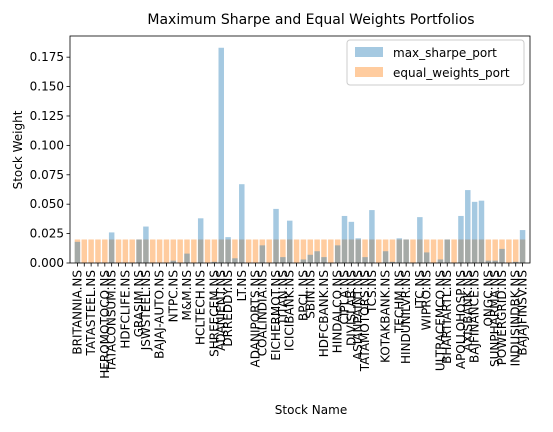 The height and width of the screenshot is (432, 553). What do you see at coordinates (283, 298) in the screenshot?
I see `x-tick-label: TITAN.NS` at bounding box center [283, 298].